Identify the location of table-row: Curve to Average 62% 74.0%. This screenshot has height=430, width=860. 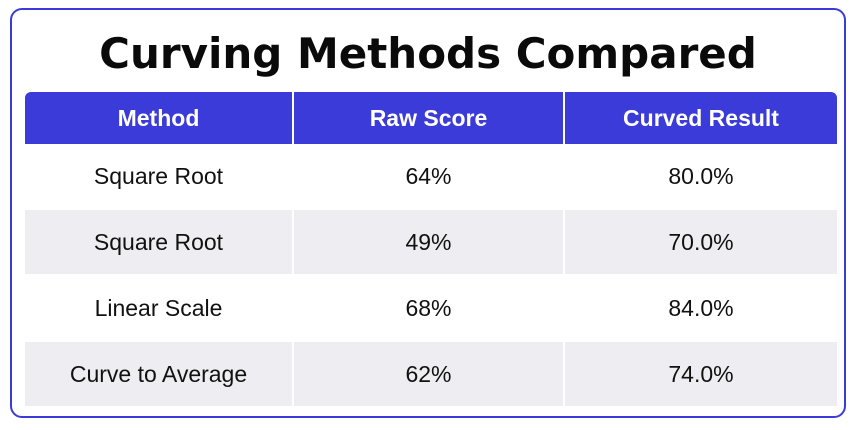
(431, 375).